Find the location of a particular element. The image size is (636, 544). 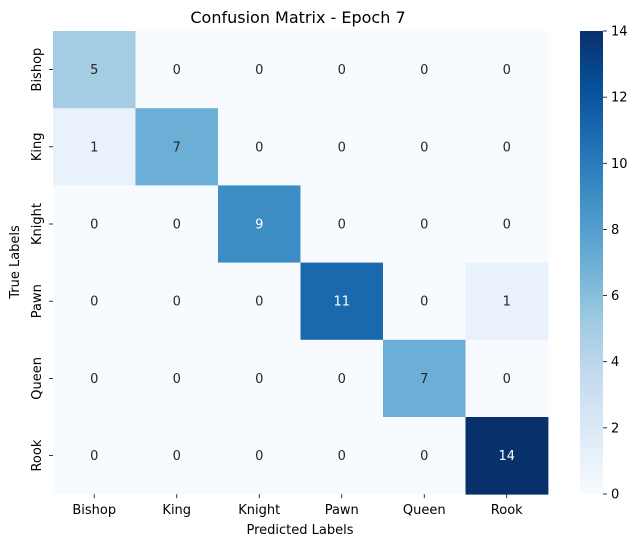

cell-value-label: 11 is located at coordinates (341, 302).